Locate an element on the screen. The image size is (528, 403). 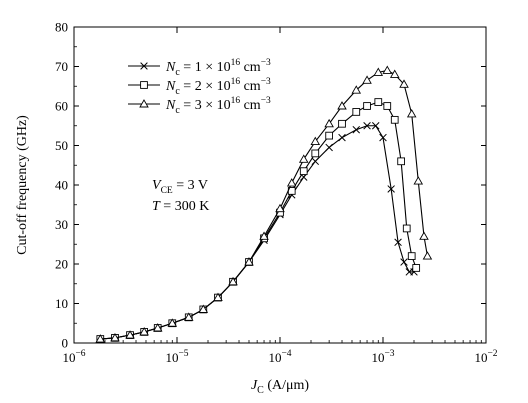
legend-entry-2: Nc = 2 × 1016 cm−3 is located at coordinates (199, 87).